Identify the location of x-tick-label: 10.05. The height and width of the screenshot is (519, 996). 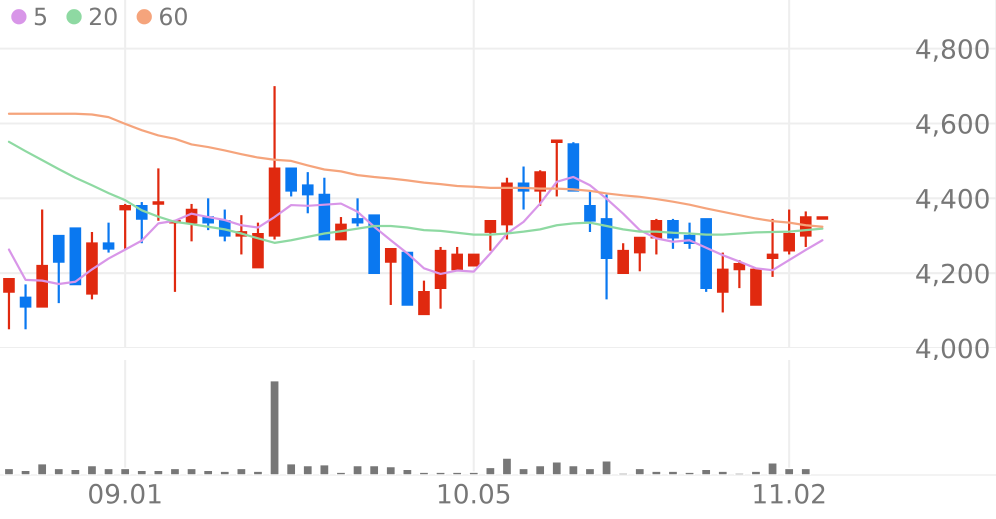
(474, 494).